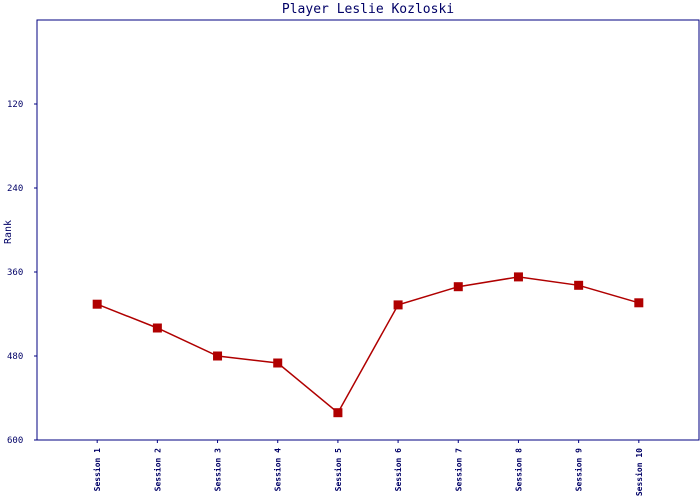 This screenshot has width=700, height=500. I want to click on y-tick-label: 480, so click(15, 357).